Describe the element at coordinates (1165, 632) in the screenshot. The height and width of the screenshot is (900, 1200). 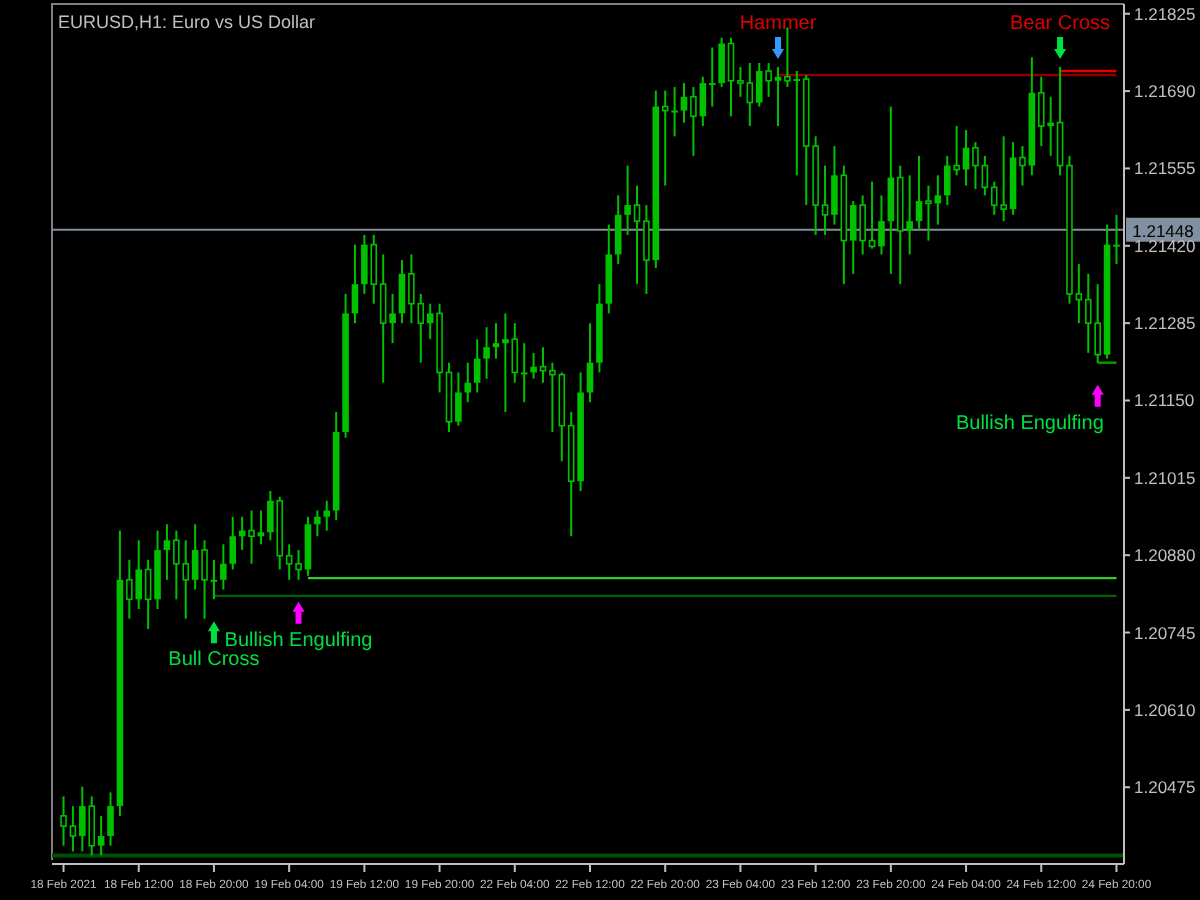
I see `y-tick-label: 1.20745` at that location.